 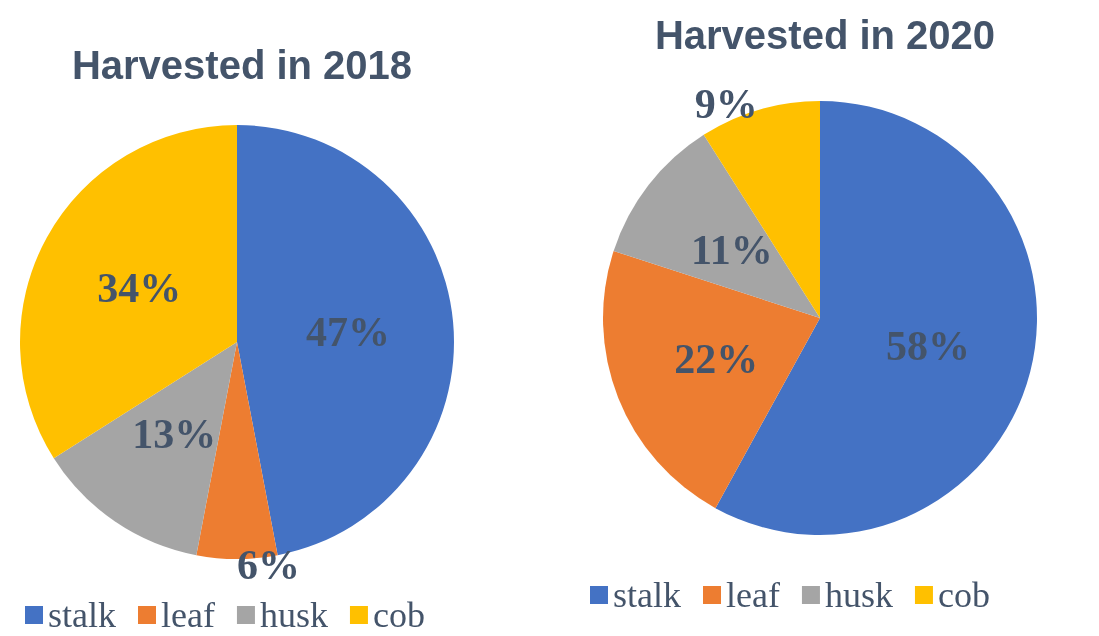 I want to click on data-label: 6%, so click(x=268, y=565).